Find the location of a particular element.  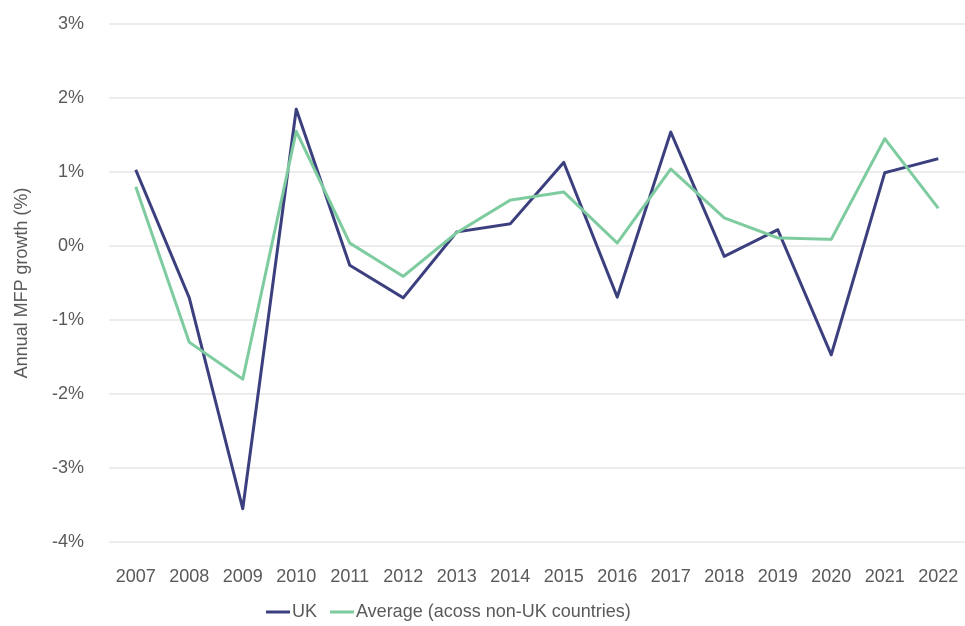

y-axis-label: Annual MFP growth (%) is located at coordinates (21, 283).